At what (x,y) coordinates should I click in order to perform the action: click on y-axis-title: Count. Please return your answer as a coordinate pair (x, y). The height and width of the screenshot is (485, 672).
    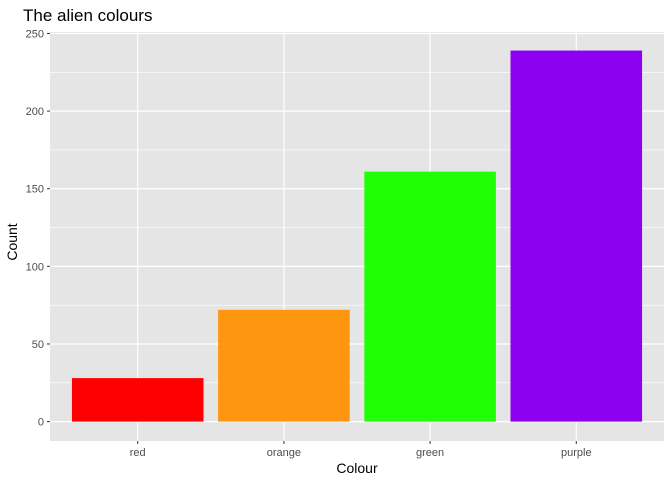
    Looking at the image, I should click on (12, 241).